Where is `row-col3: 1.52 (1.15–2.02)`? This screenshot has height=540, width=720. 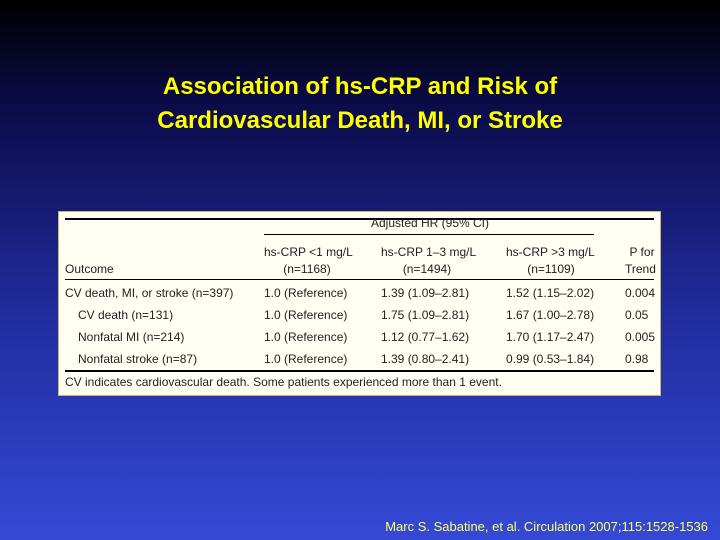
row-col3: 1.52 (1.15–2.02) is located at coordinates (550, 293).